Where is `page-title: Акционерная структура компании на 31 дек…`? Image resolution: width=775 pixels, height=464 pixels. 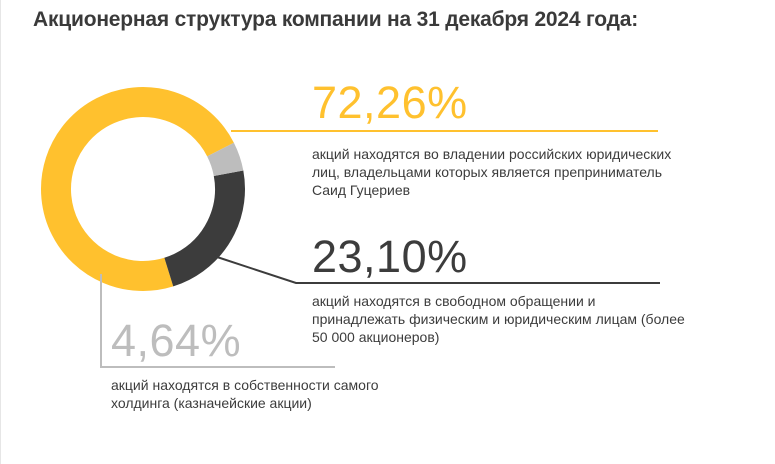 page-title: Акционерная структура компании на 31 дек… is located at coordinates (336, 19).